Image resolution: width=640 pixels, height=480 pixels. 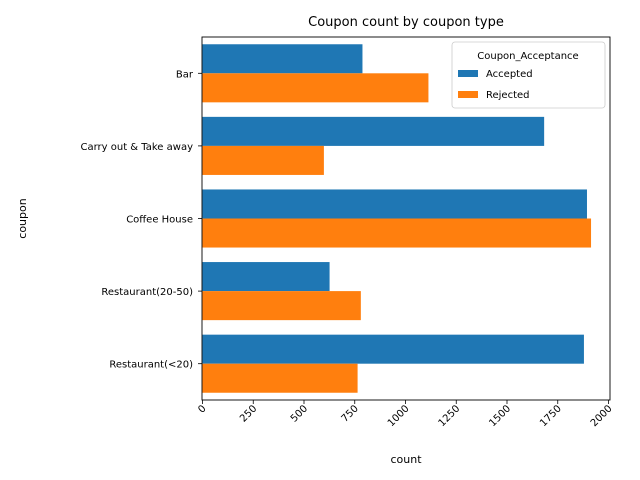 I want to click on legend-label-accepted: Accepted, so click(x=509, y=74).